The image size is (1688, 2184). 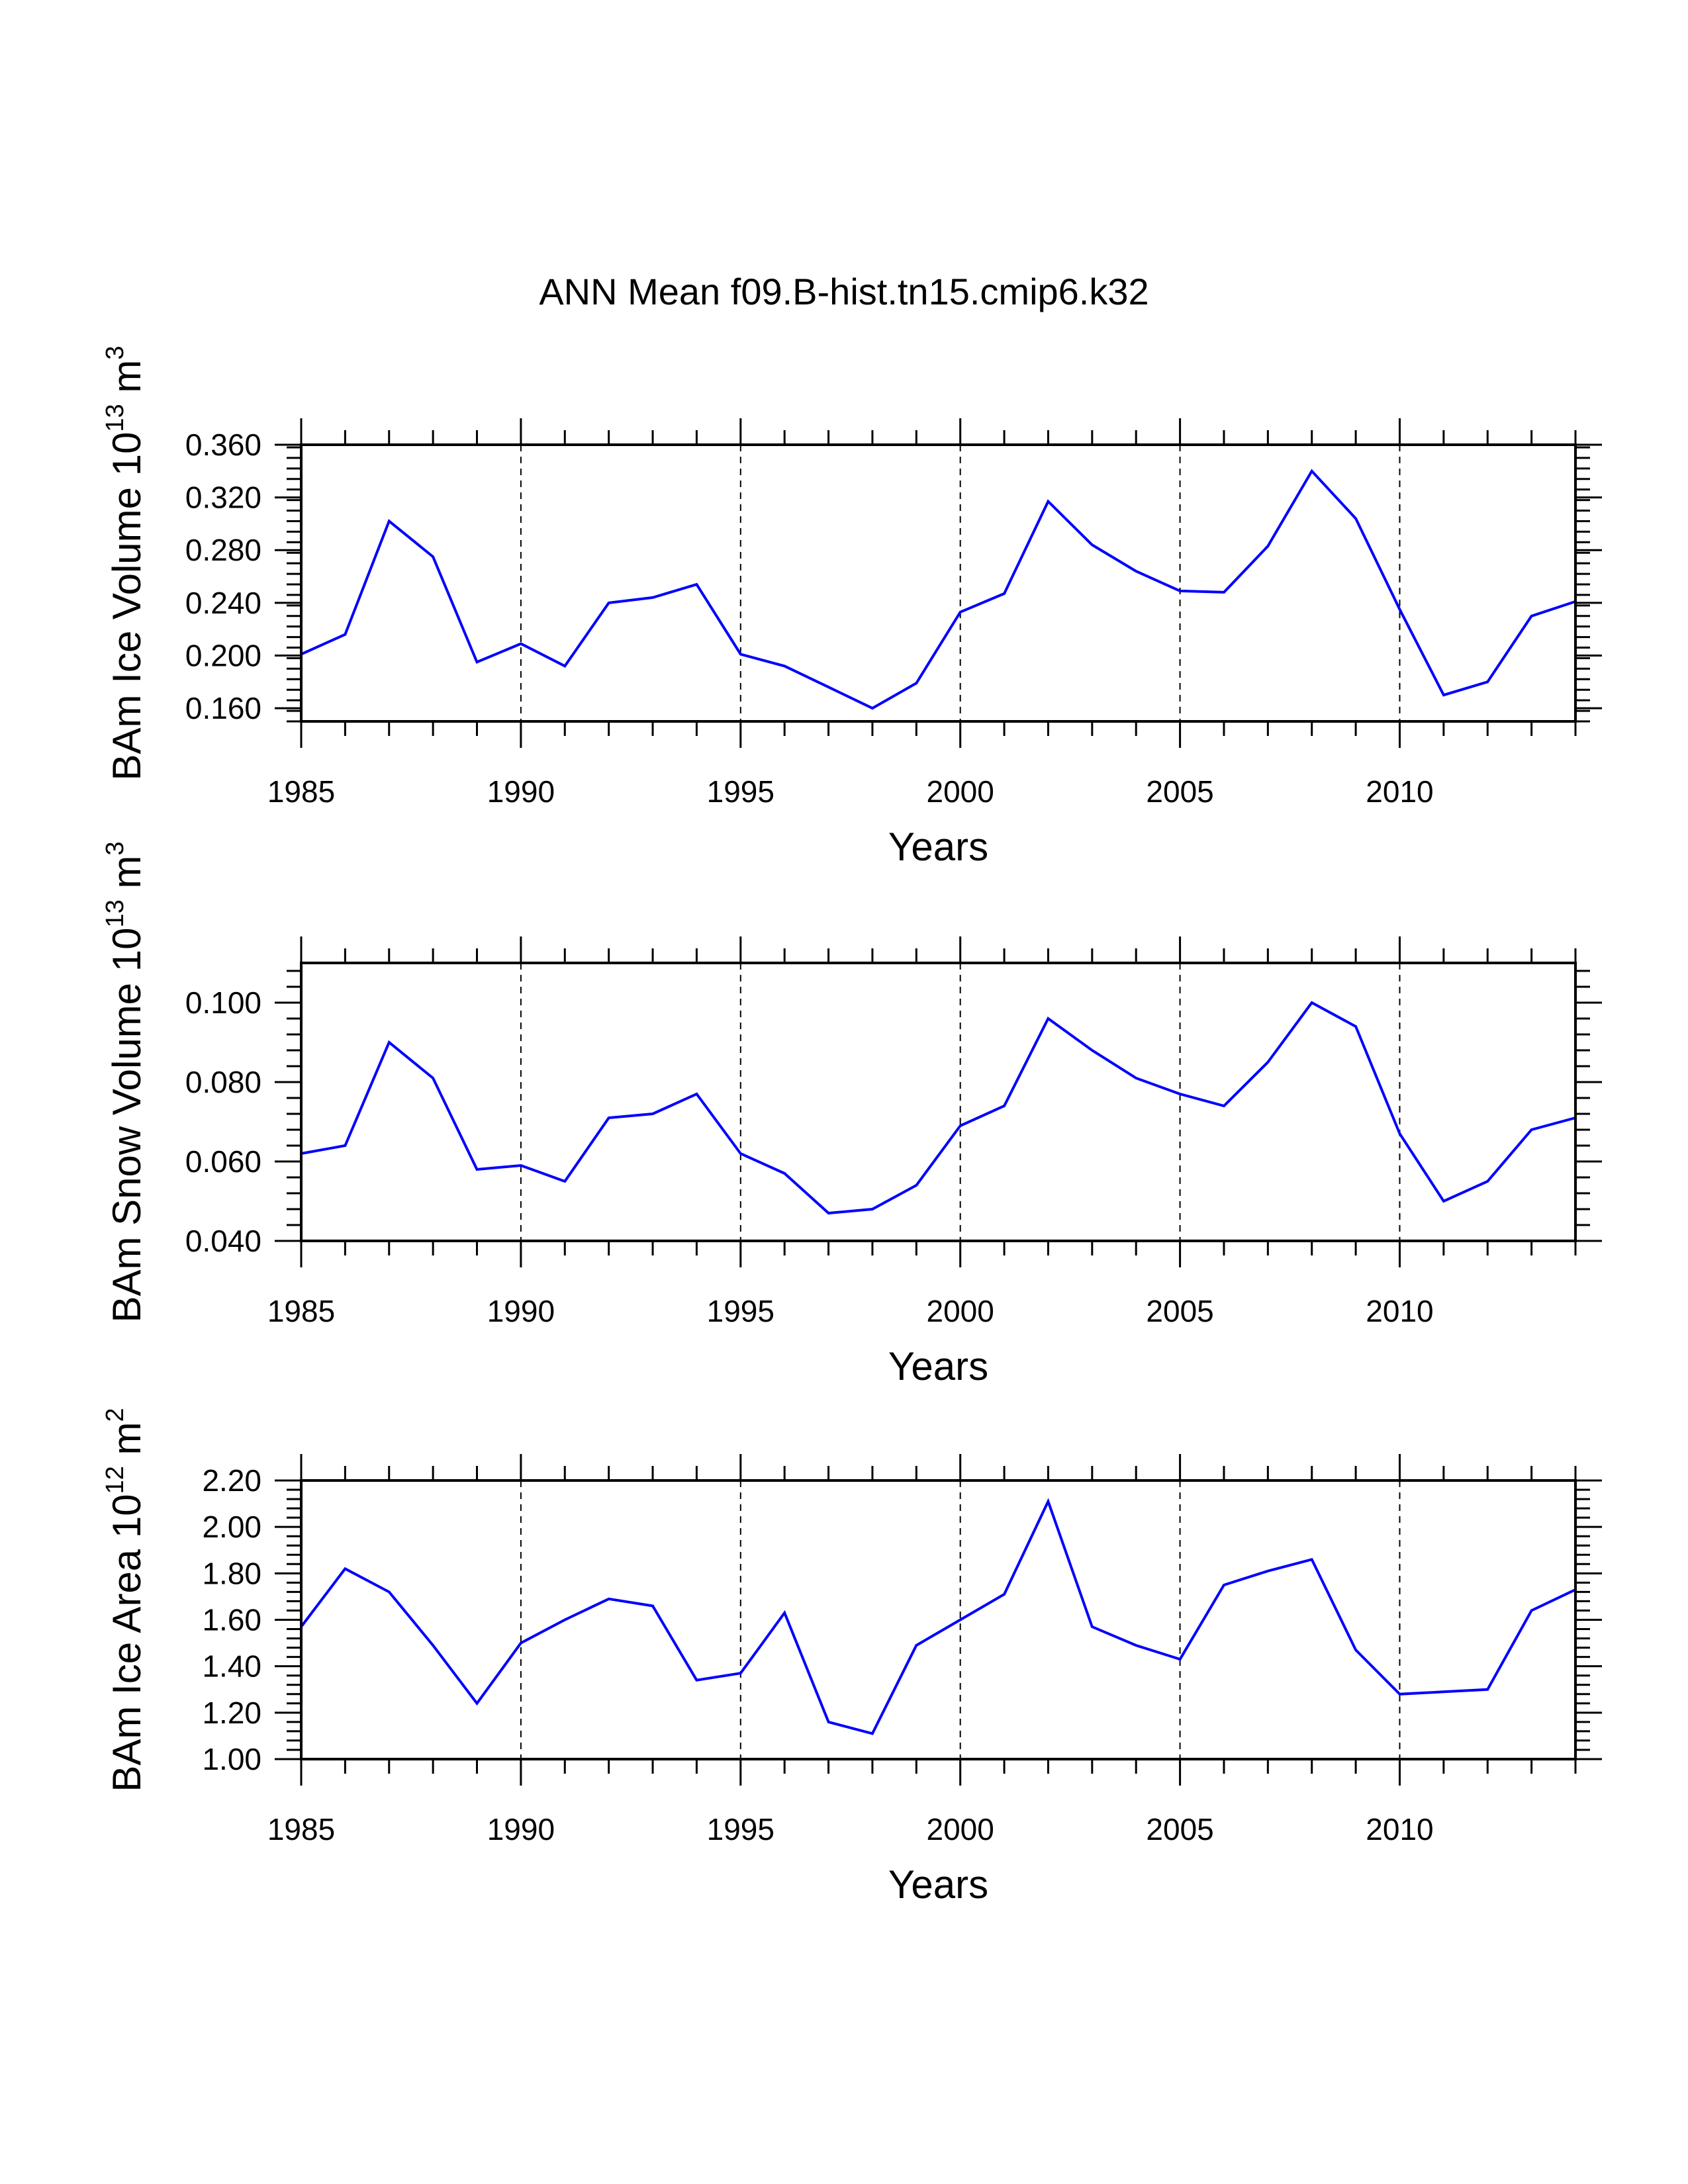 I want to click on y-tick-label: 1.20, so click(x=231, y=1713).